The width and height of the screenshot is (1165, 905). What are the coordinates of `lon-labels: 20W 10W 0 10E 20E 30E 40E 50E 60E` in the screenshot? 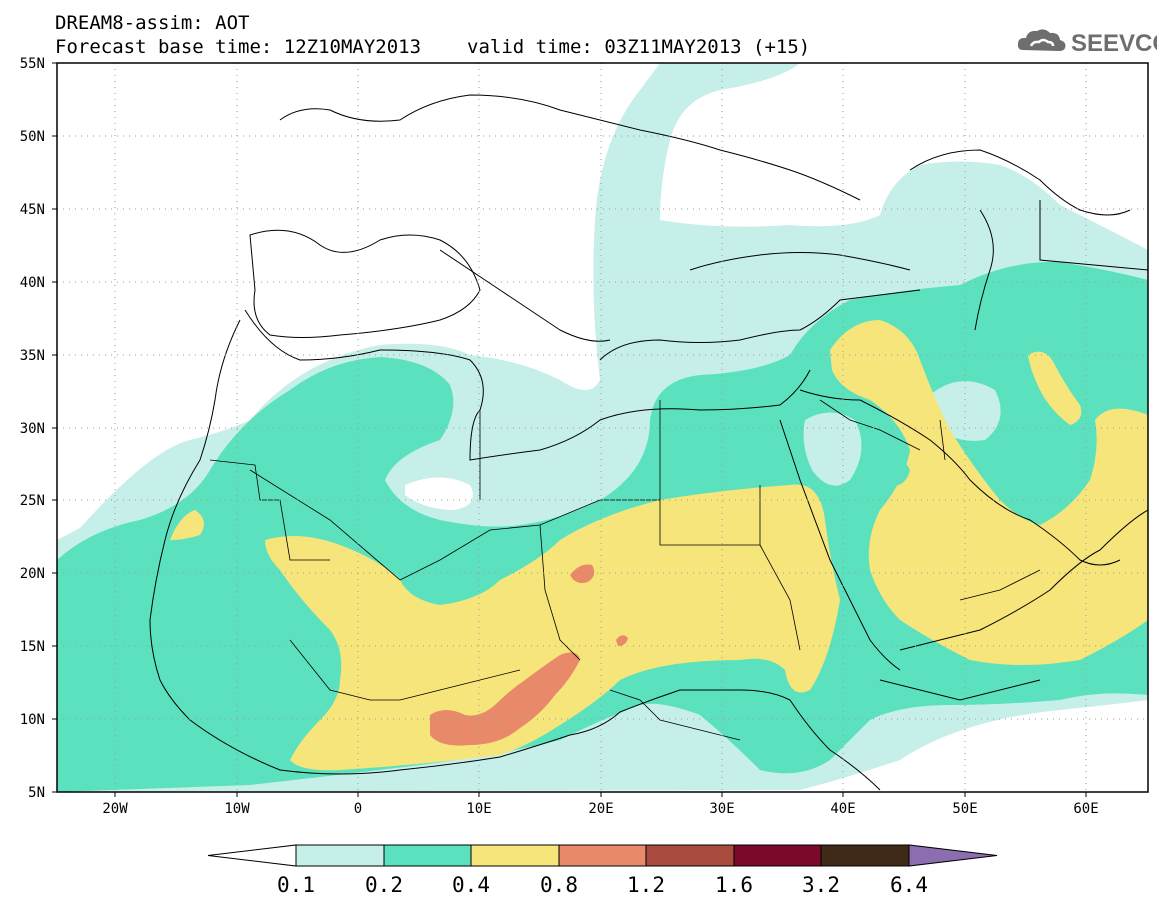 It's located at (600, 809).